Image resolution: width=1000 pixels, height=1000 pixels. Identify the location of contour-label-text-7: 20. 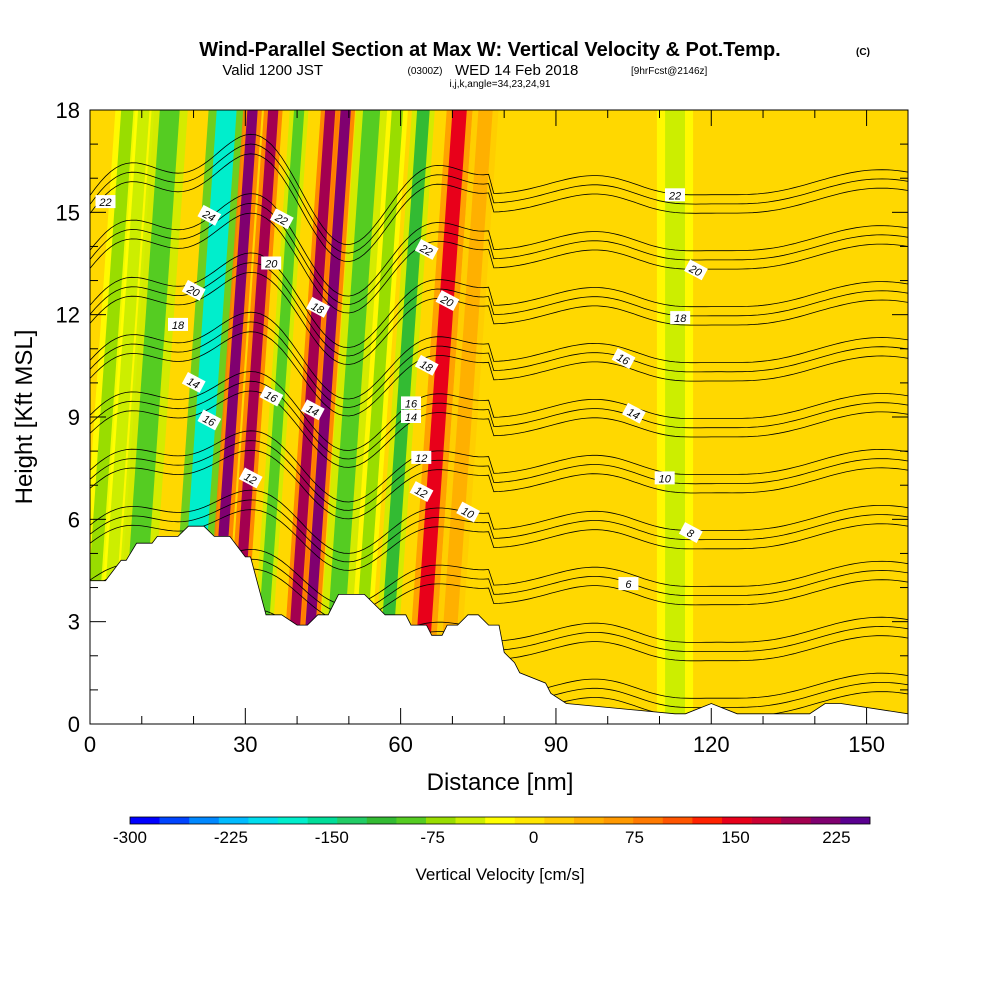
(447, 301).